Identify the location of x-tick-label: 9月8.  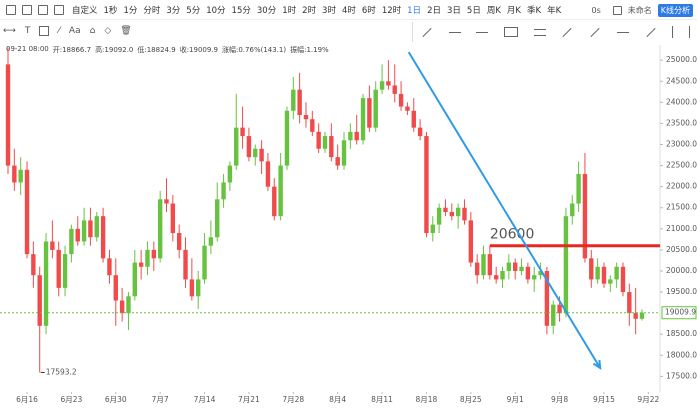
(559, 399).